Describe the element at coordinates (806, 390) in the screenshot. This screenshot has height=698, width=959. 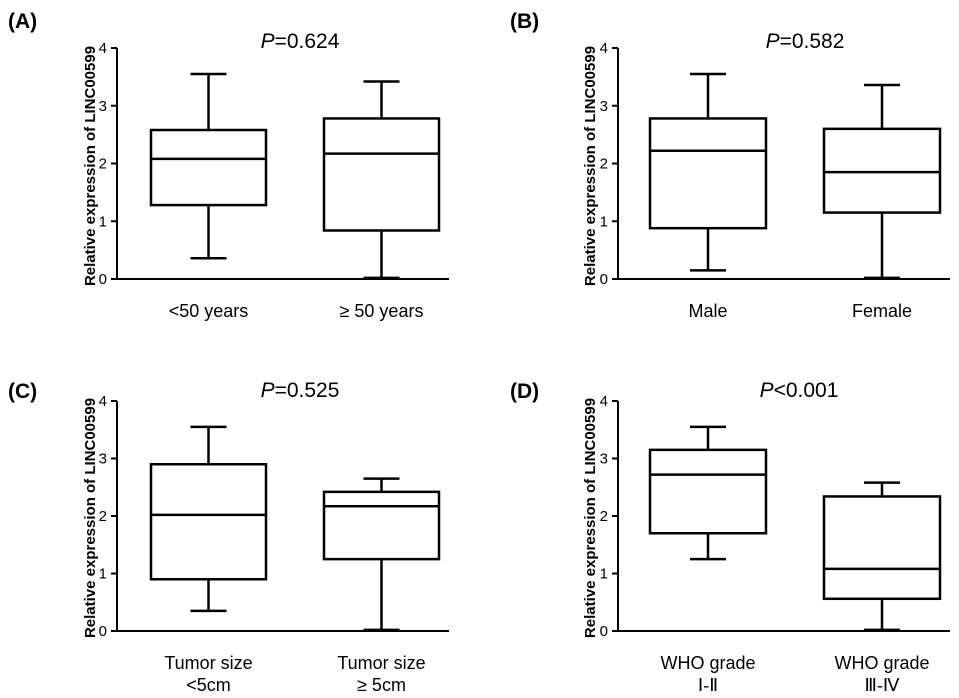
I see `p-value-number: <0.001` at that location.